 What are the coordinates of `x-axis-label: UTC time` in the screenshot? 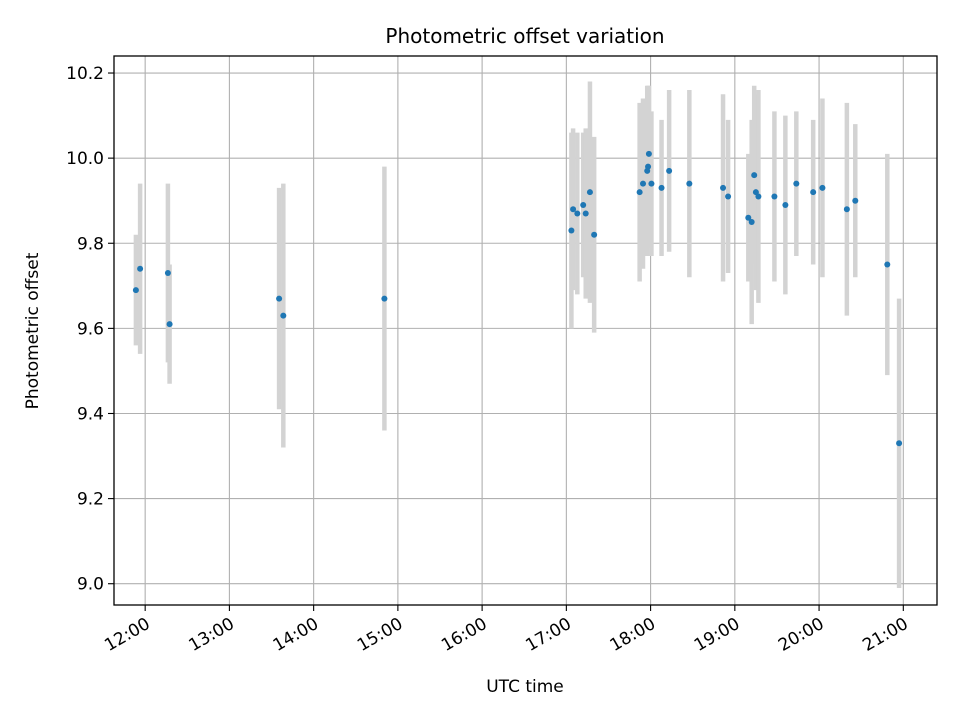 It's located at (525, 687).